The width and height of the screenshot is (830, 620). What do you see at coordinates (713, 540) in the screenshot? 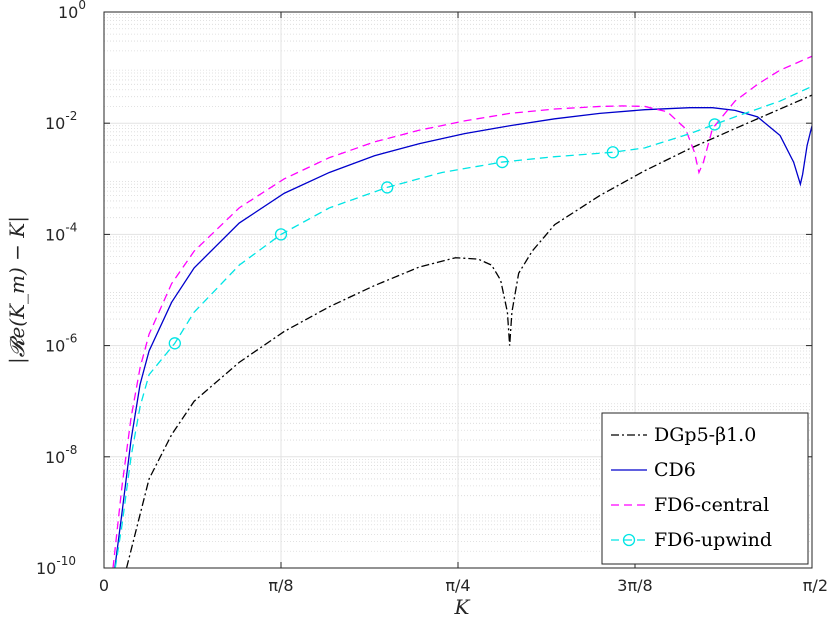
I see `legend-label: FD6-upwind` at bounding box center [713, 540].